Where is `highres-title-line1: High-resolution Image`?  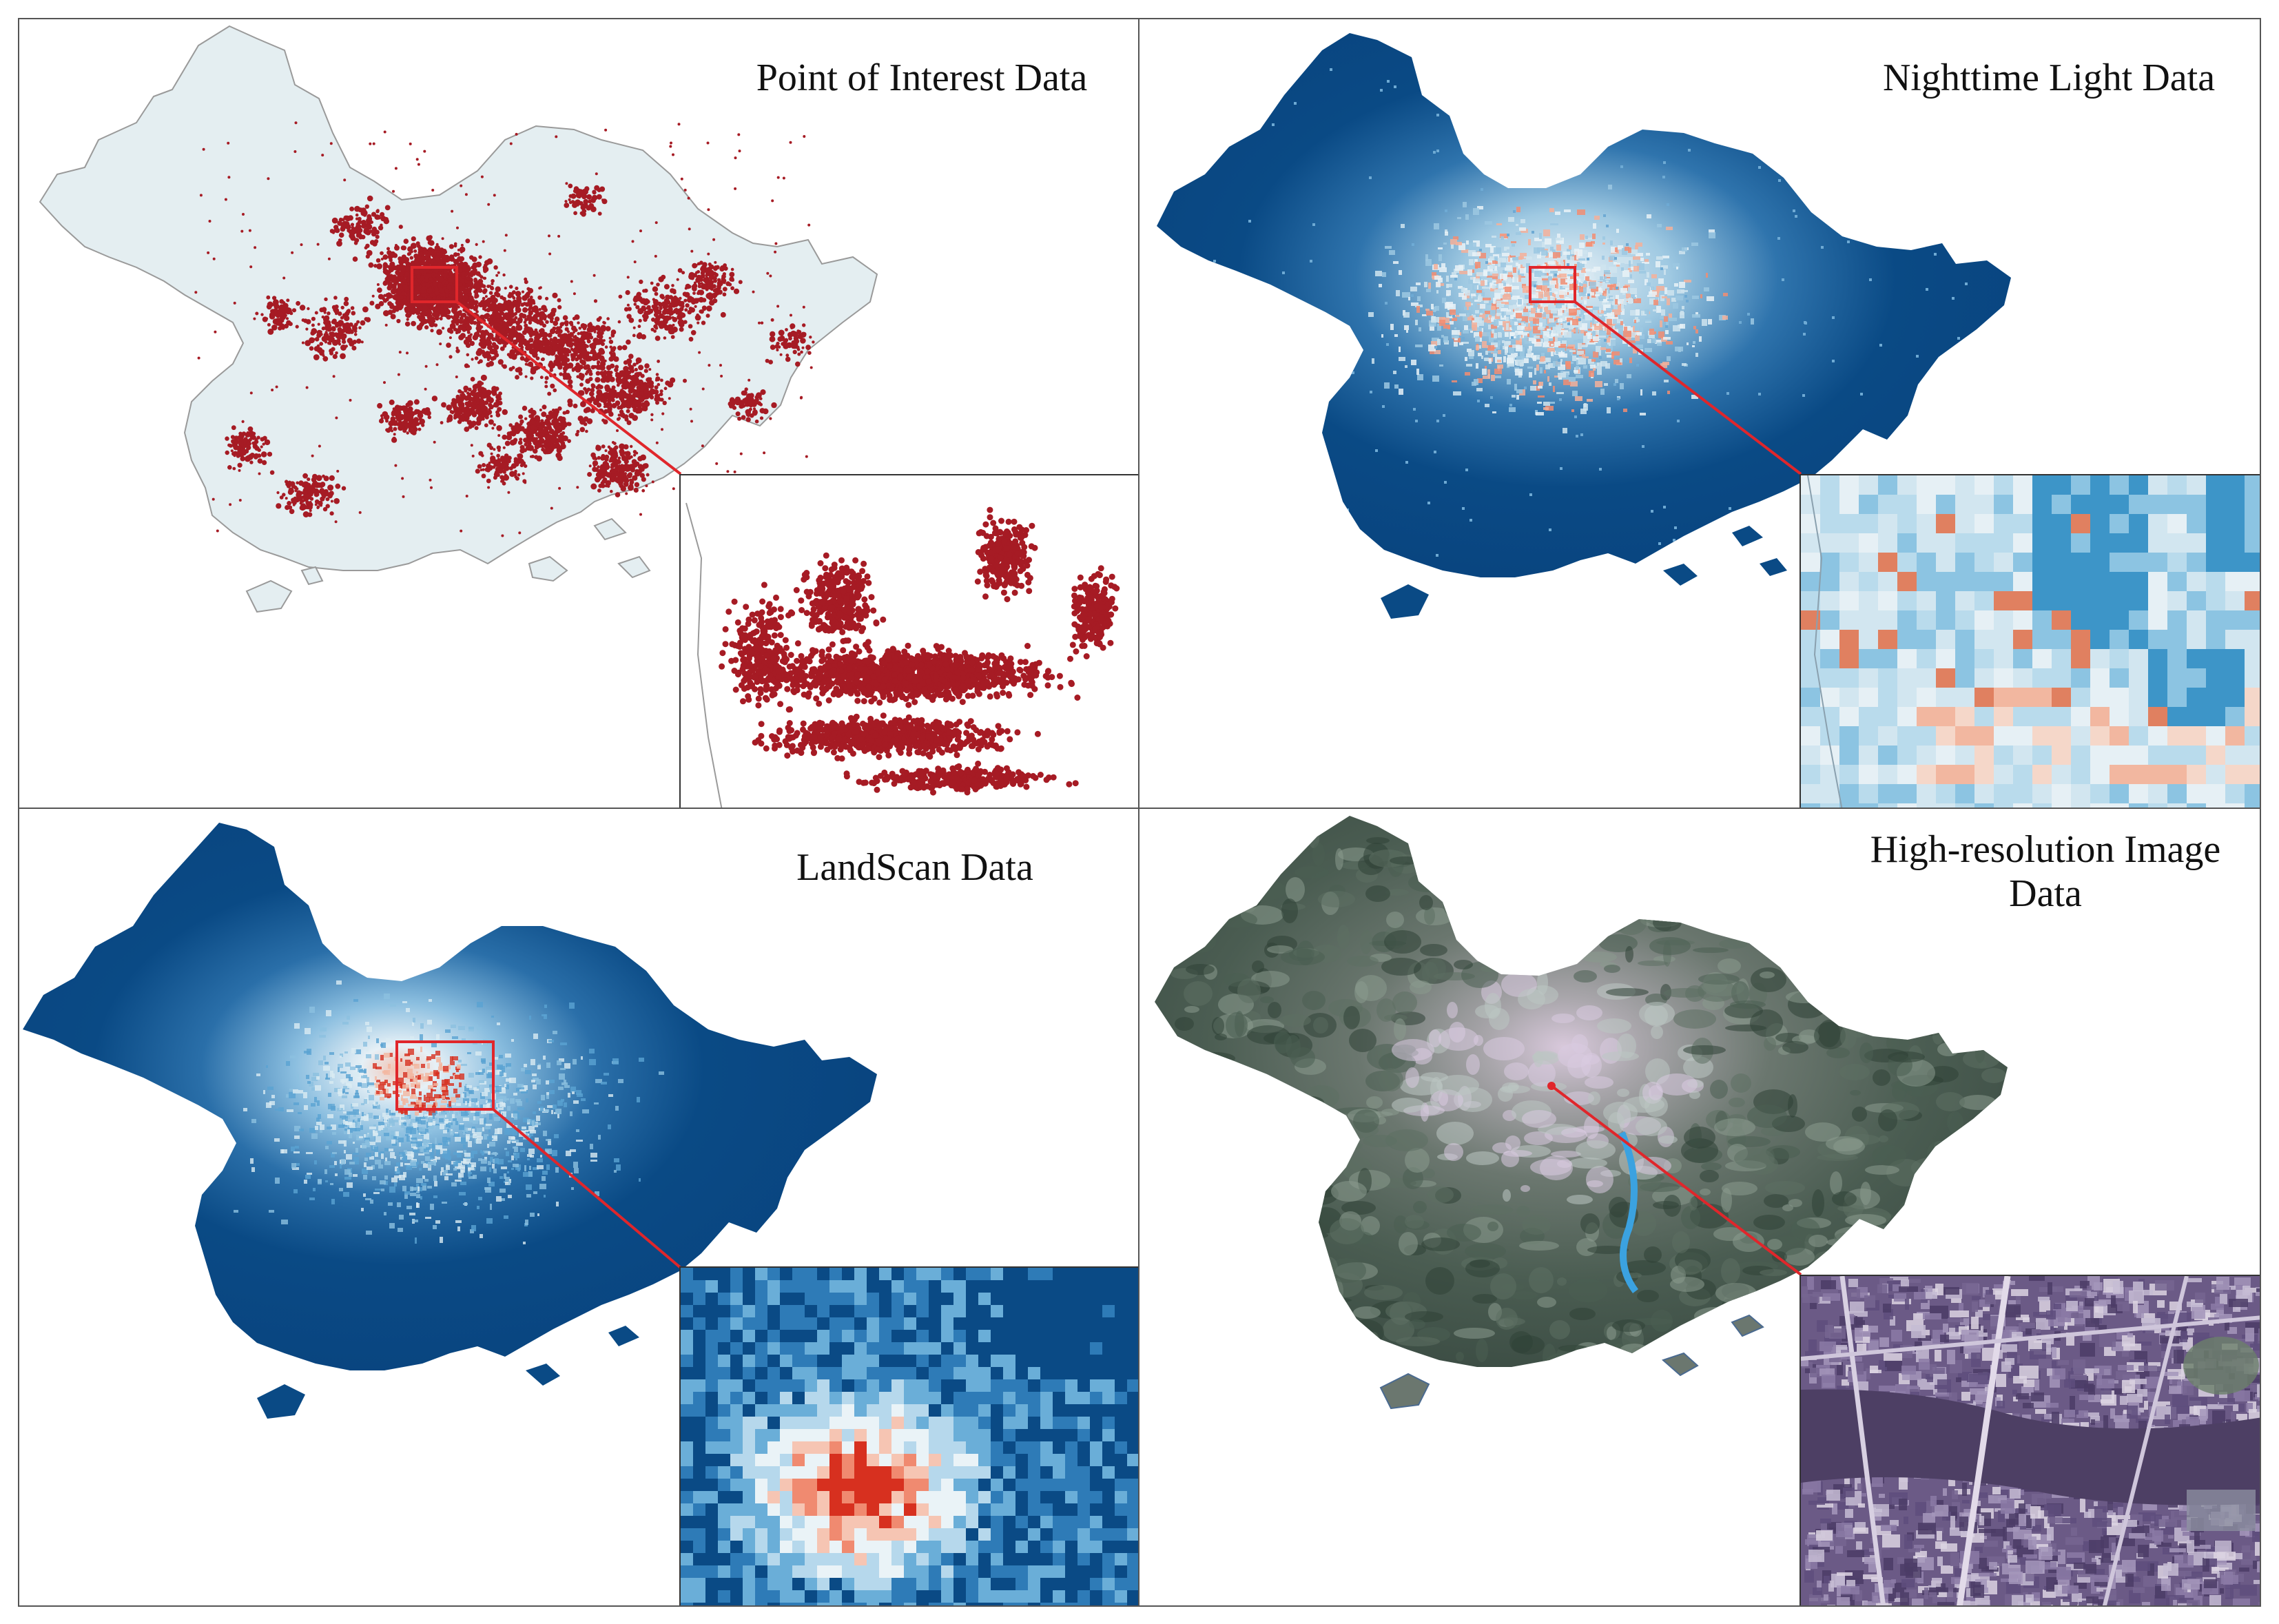 highres-title-line1: High-resolution Image is located at coordinates (2045, 850).